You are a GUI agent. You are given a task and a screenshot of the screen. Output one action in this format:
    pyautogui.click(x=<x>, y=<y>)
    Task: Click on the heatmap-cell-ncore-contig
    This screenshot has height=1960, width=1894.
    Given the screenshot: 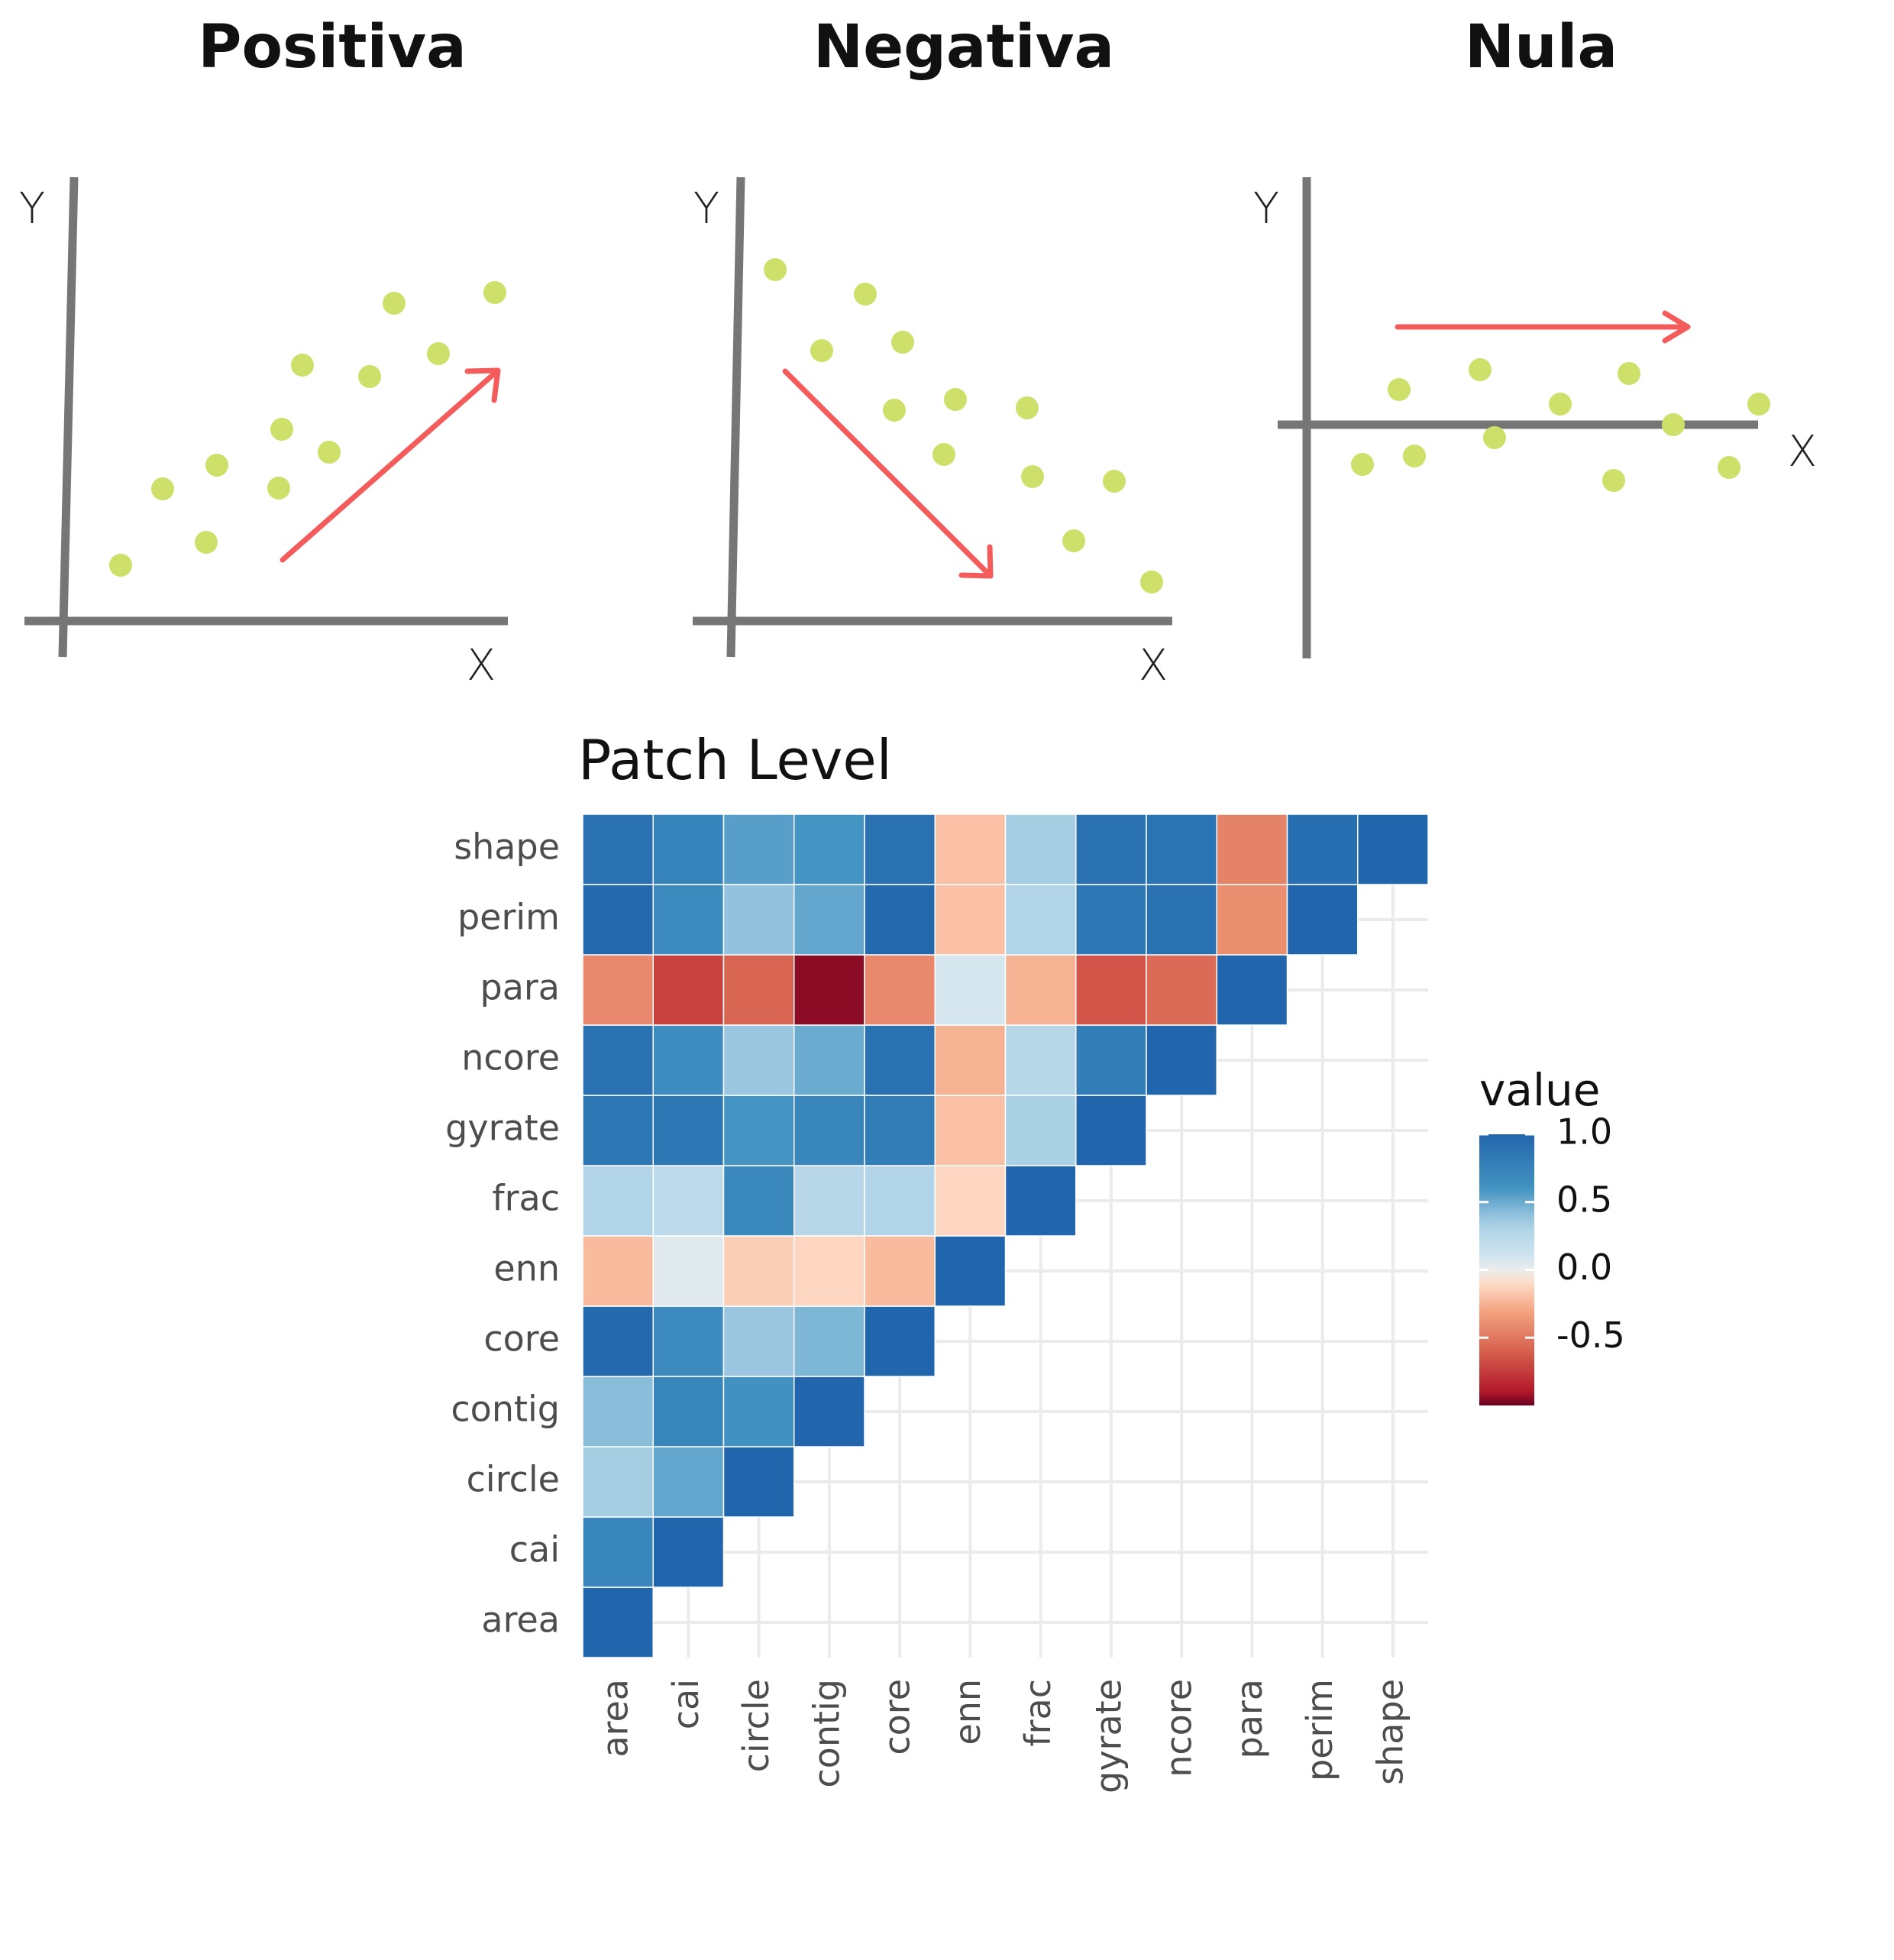 What is the action you would take?
    pyautogui.click(x=829, y=1060)
    